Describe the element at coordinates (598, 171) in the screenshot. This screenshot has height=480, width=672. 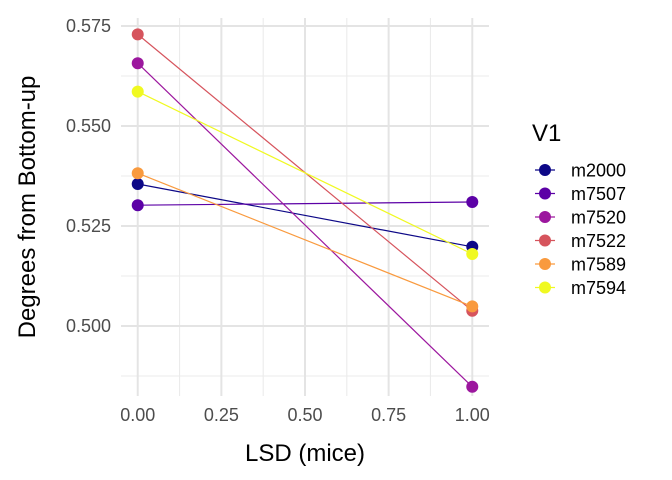
I see `legend-label: m2000` at that location.